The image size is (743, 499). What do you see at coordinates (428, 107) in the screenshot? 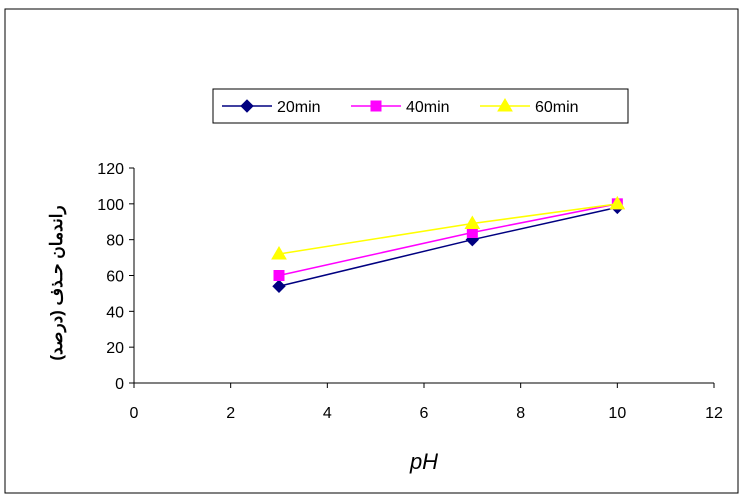
I see `legend-label: 40min` at bounding box center [428, 107].